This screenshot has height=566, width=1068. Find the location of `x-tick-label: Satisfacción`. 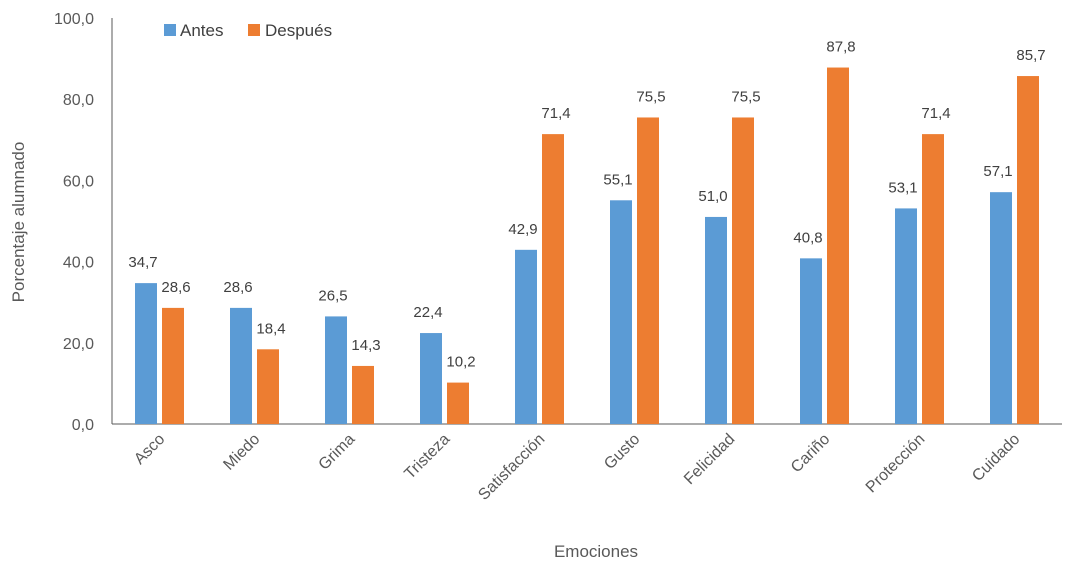

x-tick-label: Satisfacción is located at coordinates (511, 467).